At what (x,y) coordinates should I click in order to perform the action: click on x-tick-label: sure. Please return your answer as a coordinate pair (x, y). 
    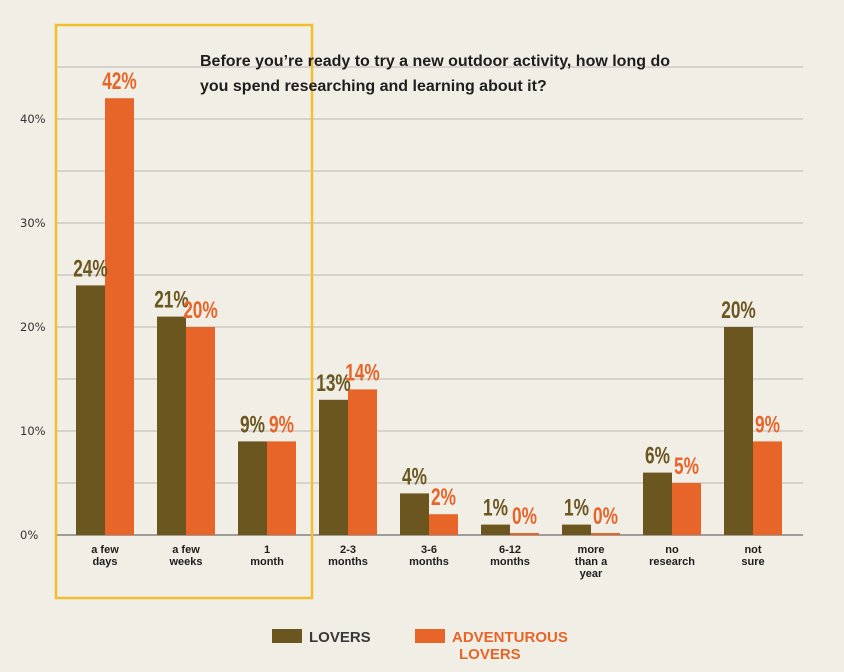
    Looking at the image, I should click on (752, 562).